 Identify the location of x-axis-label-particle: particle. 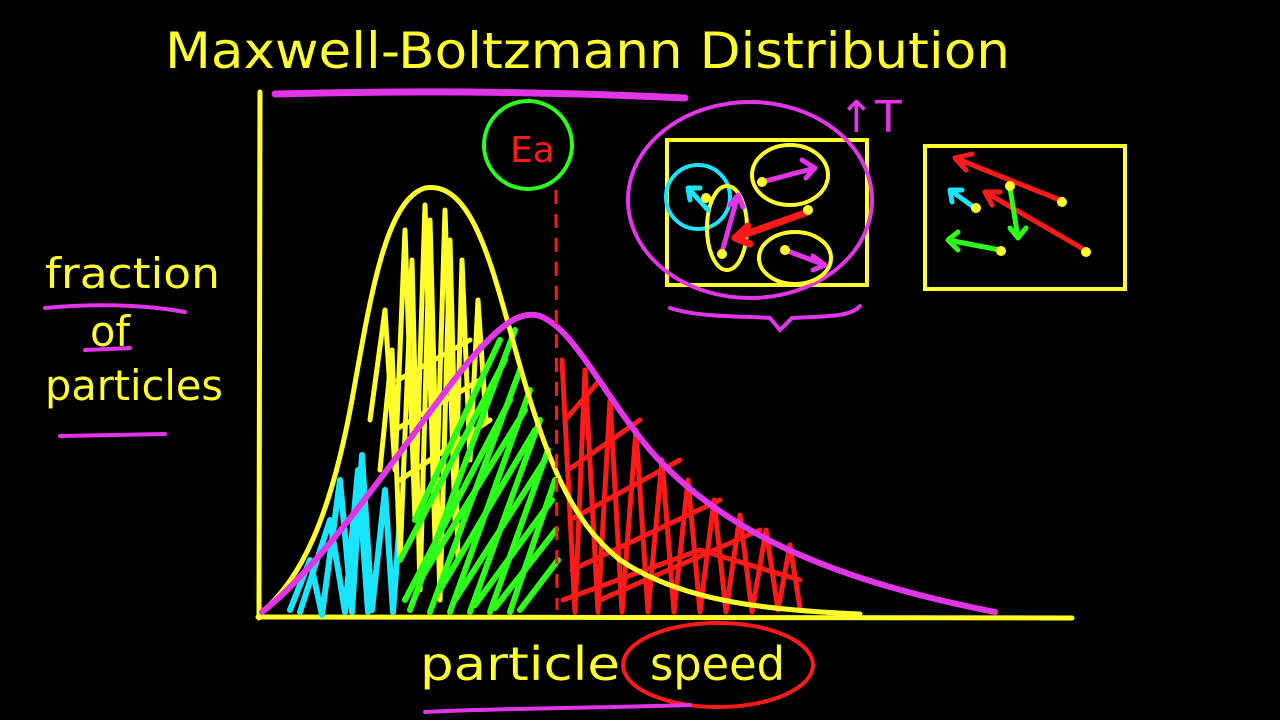
(520, 664).